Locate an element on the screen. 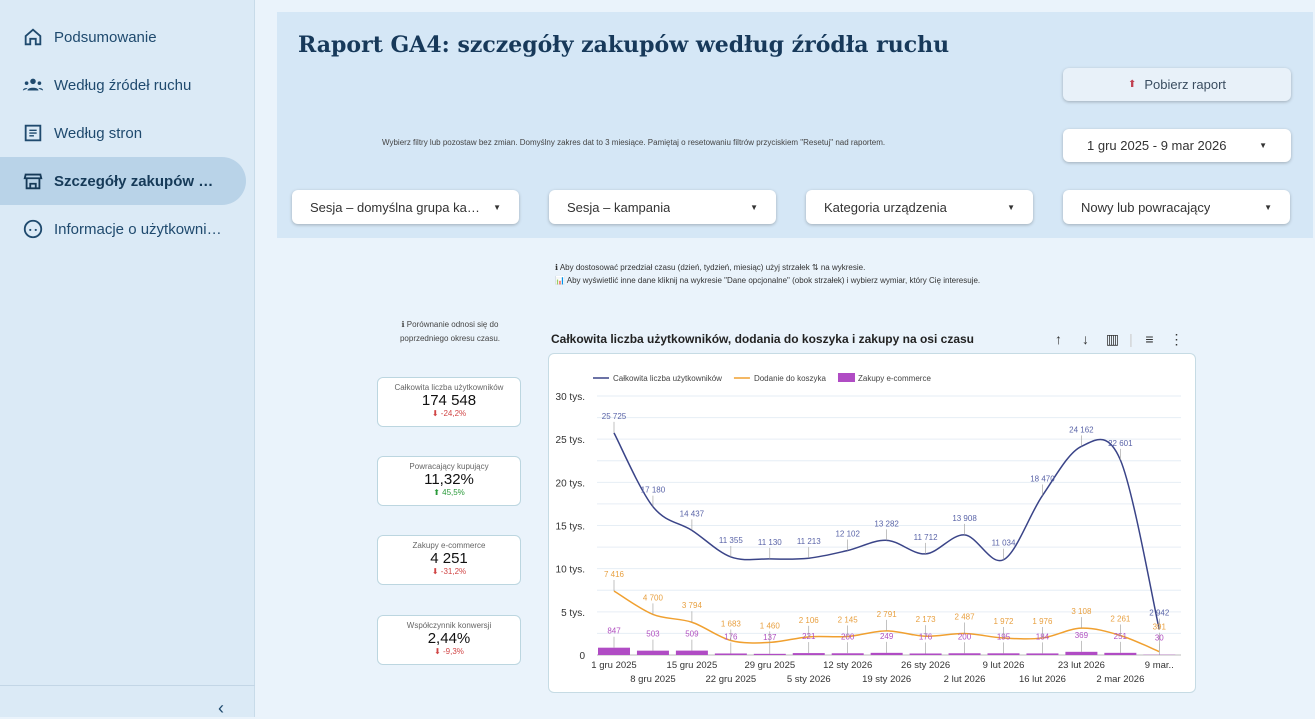 This screenshot has height=719, width=1315. sidebar-item-zrodla: Według źródeł ruchu is located at coordinates (123, 85).